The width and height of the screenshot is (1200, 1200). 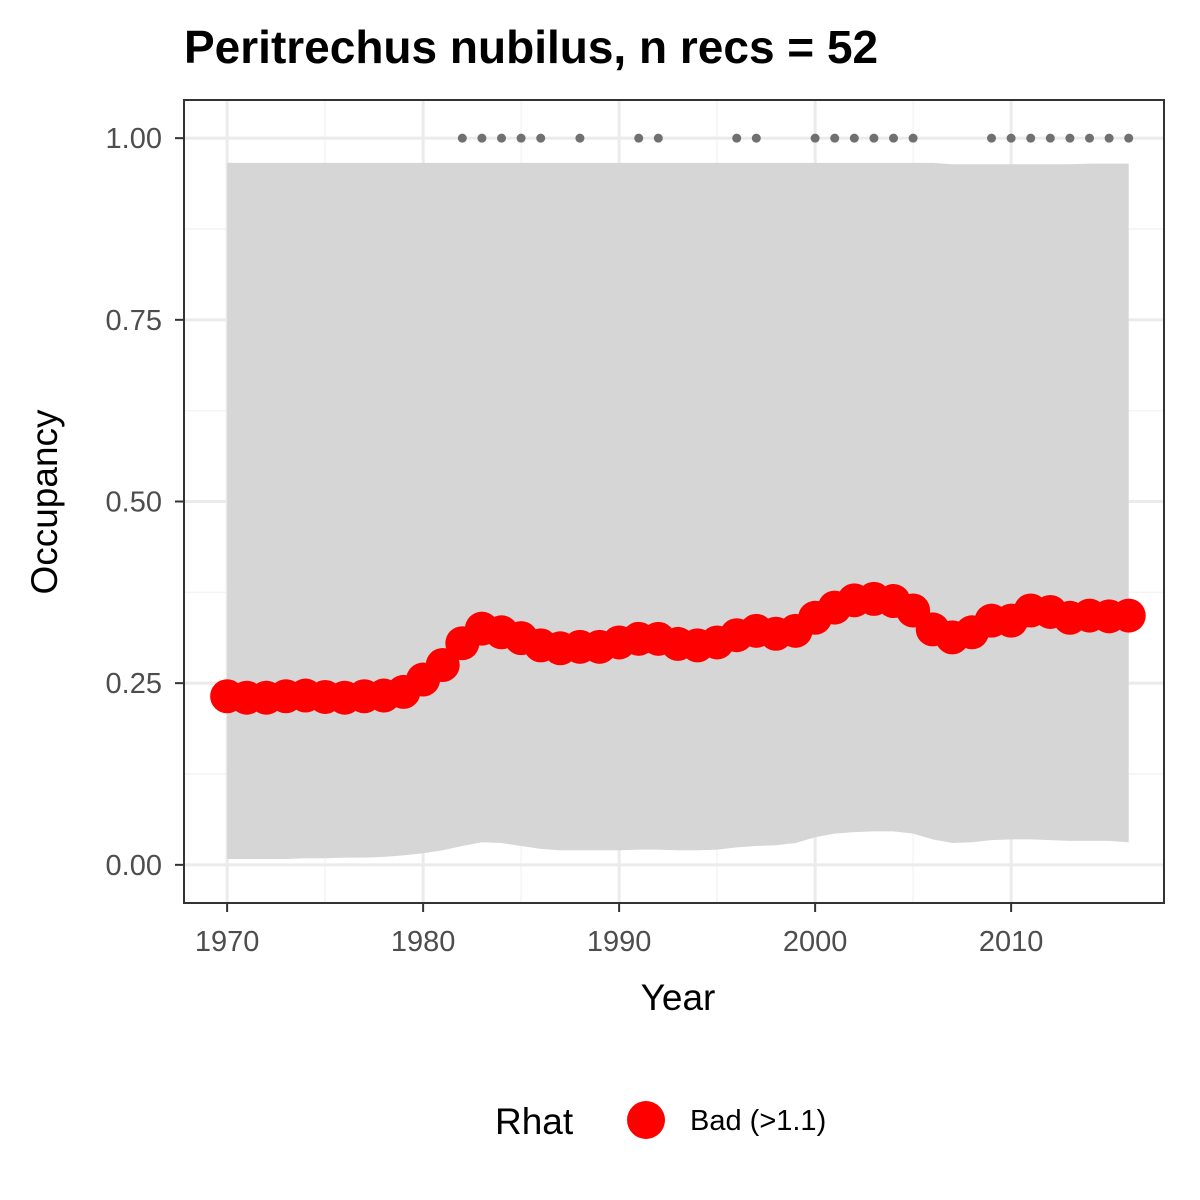 I want to click on record-dots-layer, so click(x=795, y=138).